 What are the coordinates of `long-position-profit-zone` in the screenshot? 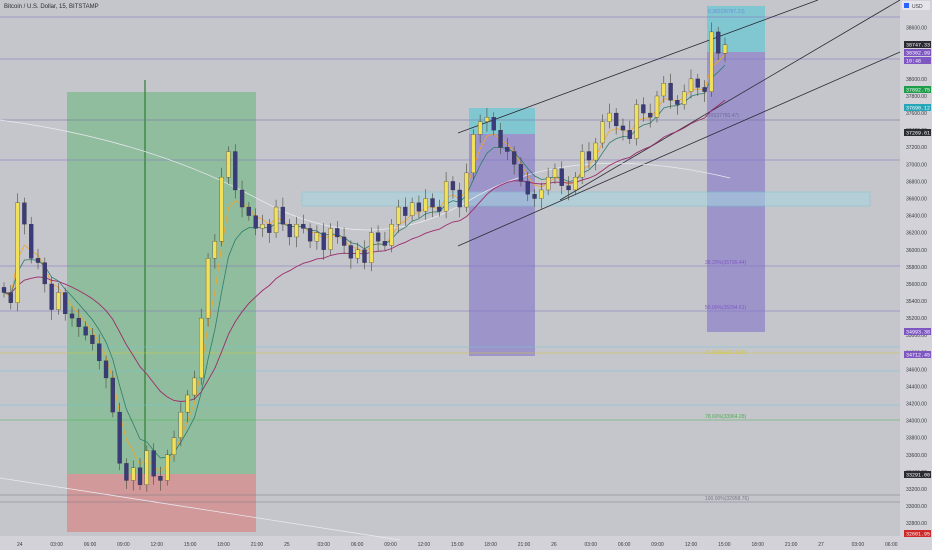 It's located at (161, 283).